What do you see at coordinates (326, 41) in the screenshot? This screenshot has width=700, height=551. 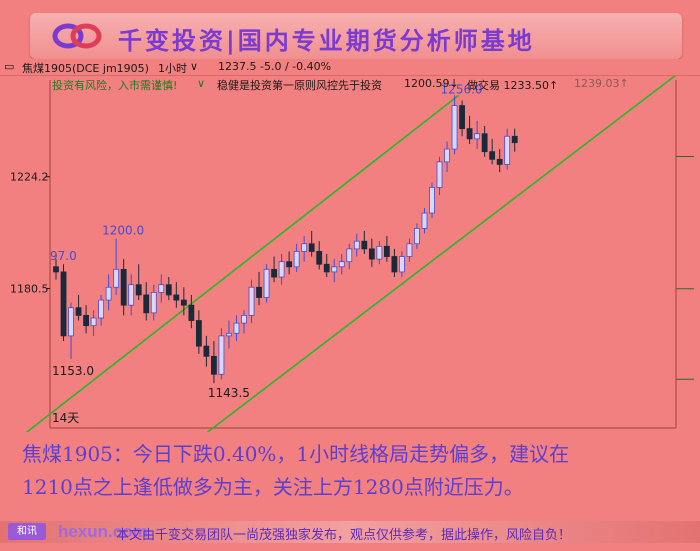 I see `banner-title: 千变投资|国内专业期货分析师基地` at bounding box center [326, 41].